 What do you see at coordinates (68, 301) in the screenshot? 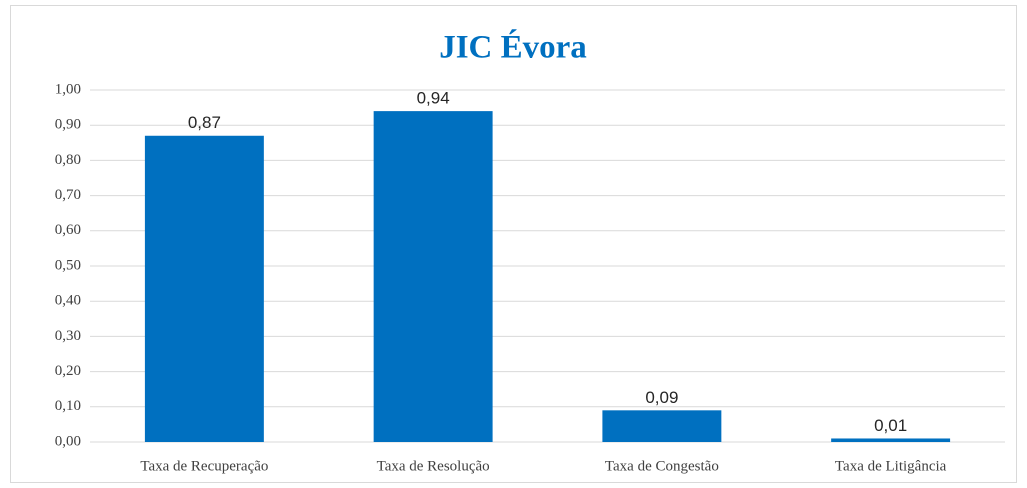
I see `y-tick-label: 0,40` at bounding box center [68, 301].